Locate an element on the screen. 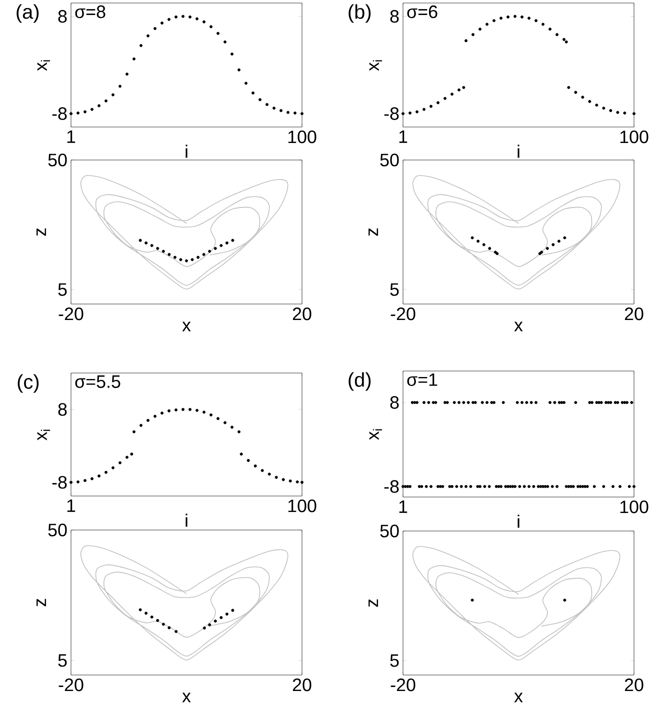  chart-title: (d) is located at coordinates (359, 381).